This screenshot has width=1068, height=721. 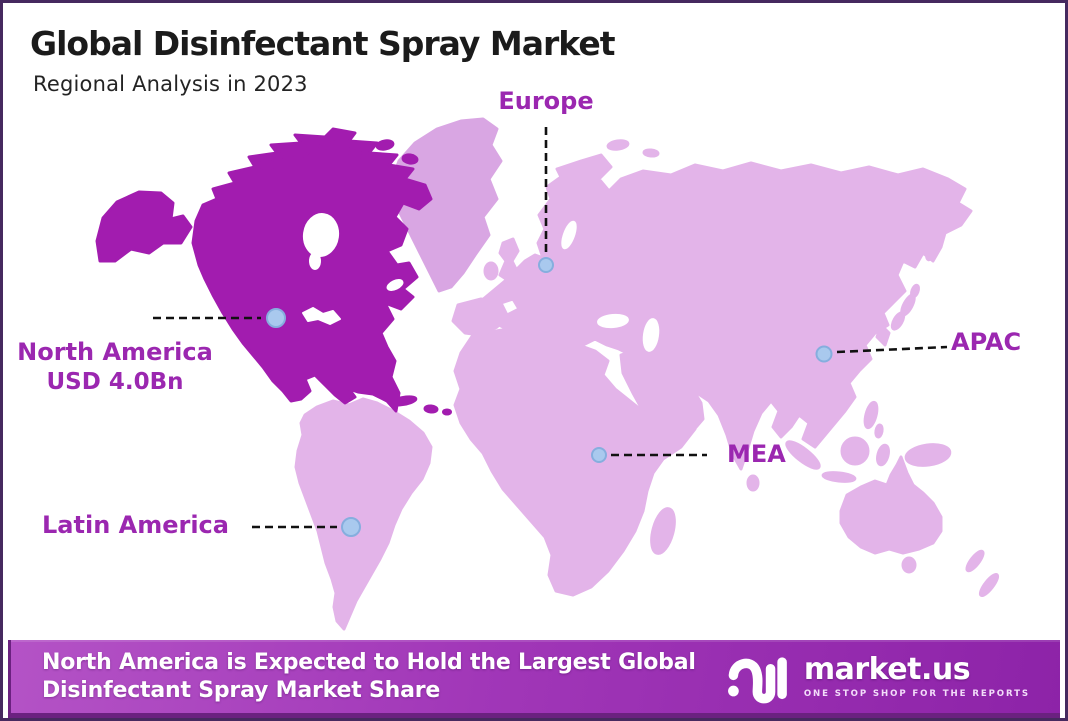 What do you see at coordinates (351, 527) in the screenshot?
I see `latin-america-marker-dot` at bounding box center [351, 527].